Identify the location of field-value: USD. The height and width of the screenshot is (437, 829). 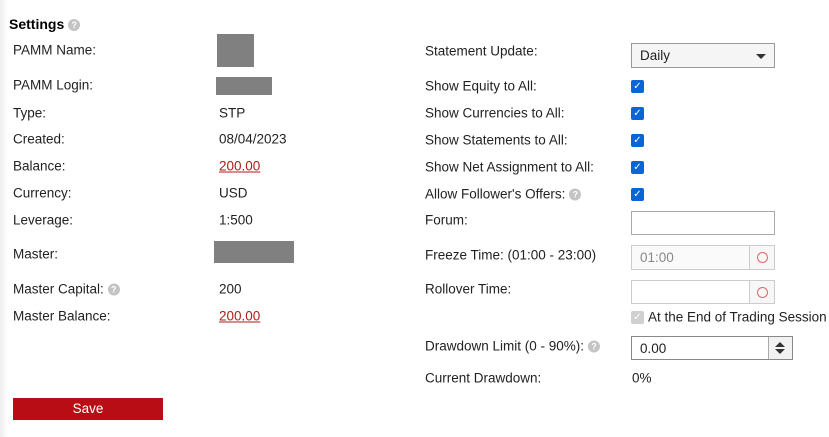
(233, 193).